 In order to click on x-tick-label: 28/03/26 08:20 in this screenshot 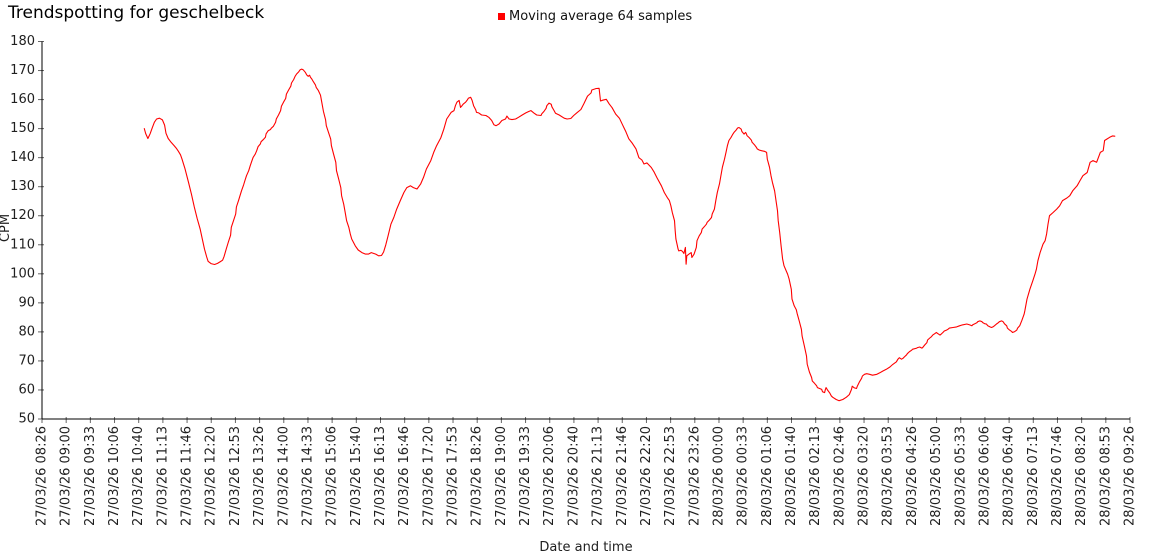, I will do `click(1081, 476)`.